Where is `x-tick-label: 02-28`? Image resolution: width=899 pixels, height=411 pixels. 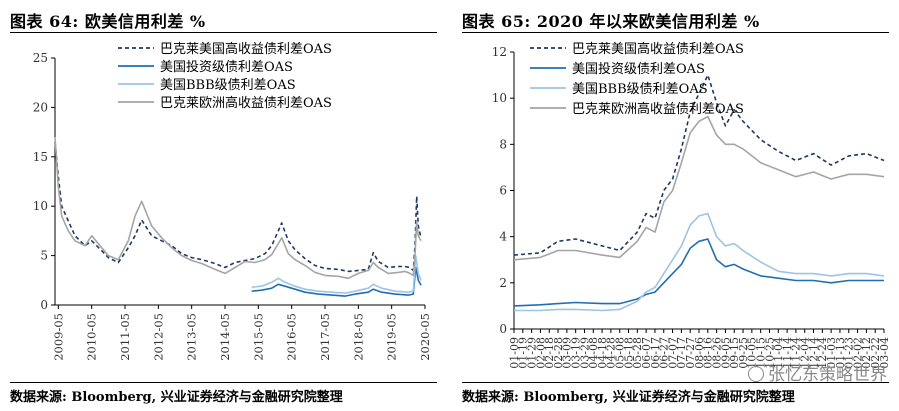 x-tick-label: 02-28 is located at coordinates (558, 353).